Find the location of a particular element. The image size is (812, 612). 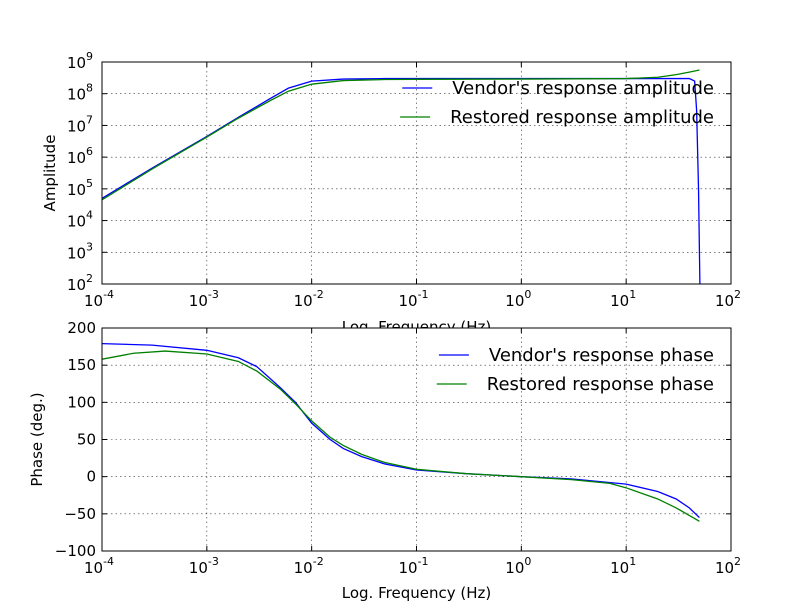

y-tick-label: 100 is located at coordinates (81, 402).